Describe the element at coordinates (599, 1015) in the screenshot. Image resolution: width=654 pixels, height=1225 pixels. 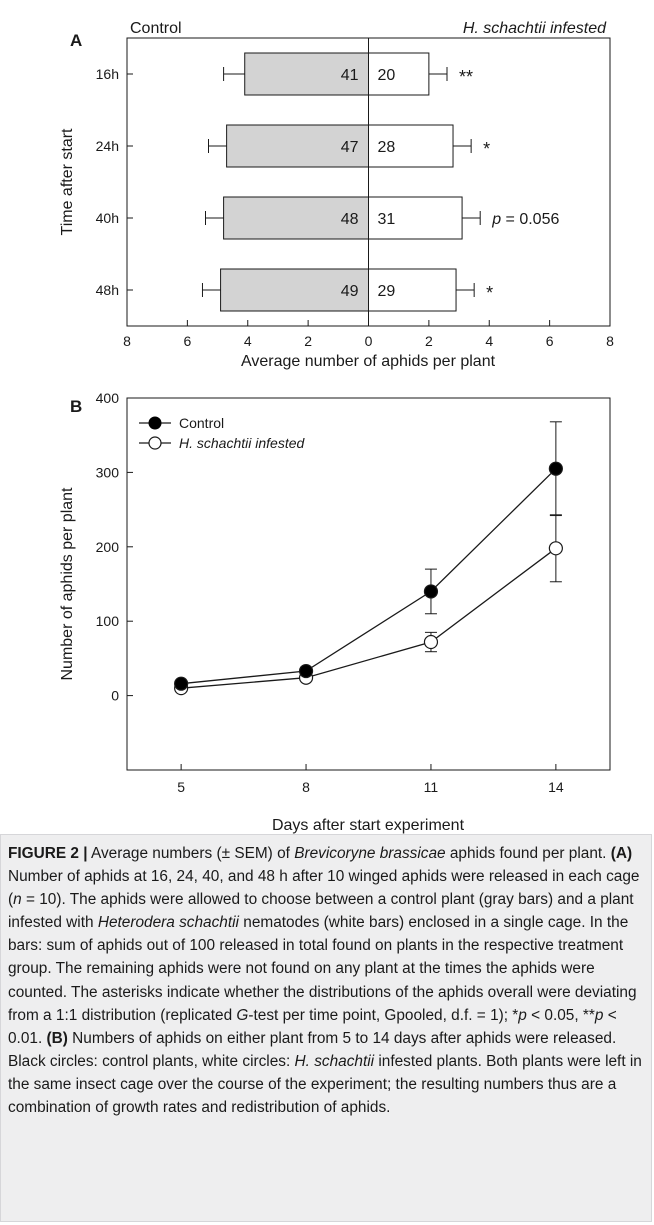
I see `caption-p2: p` at that location.